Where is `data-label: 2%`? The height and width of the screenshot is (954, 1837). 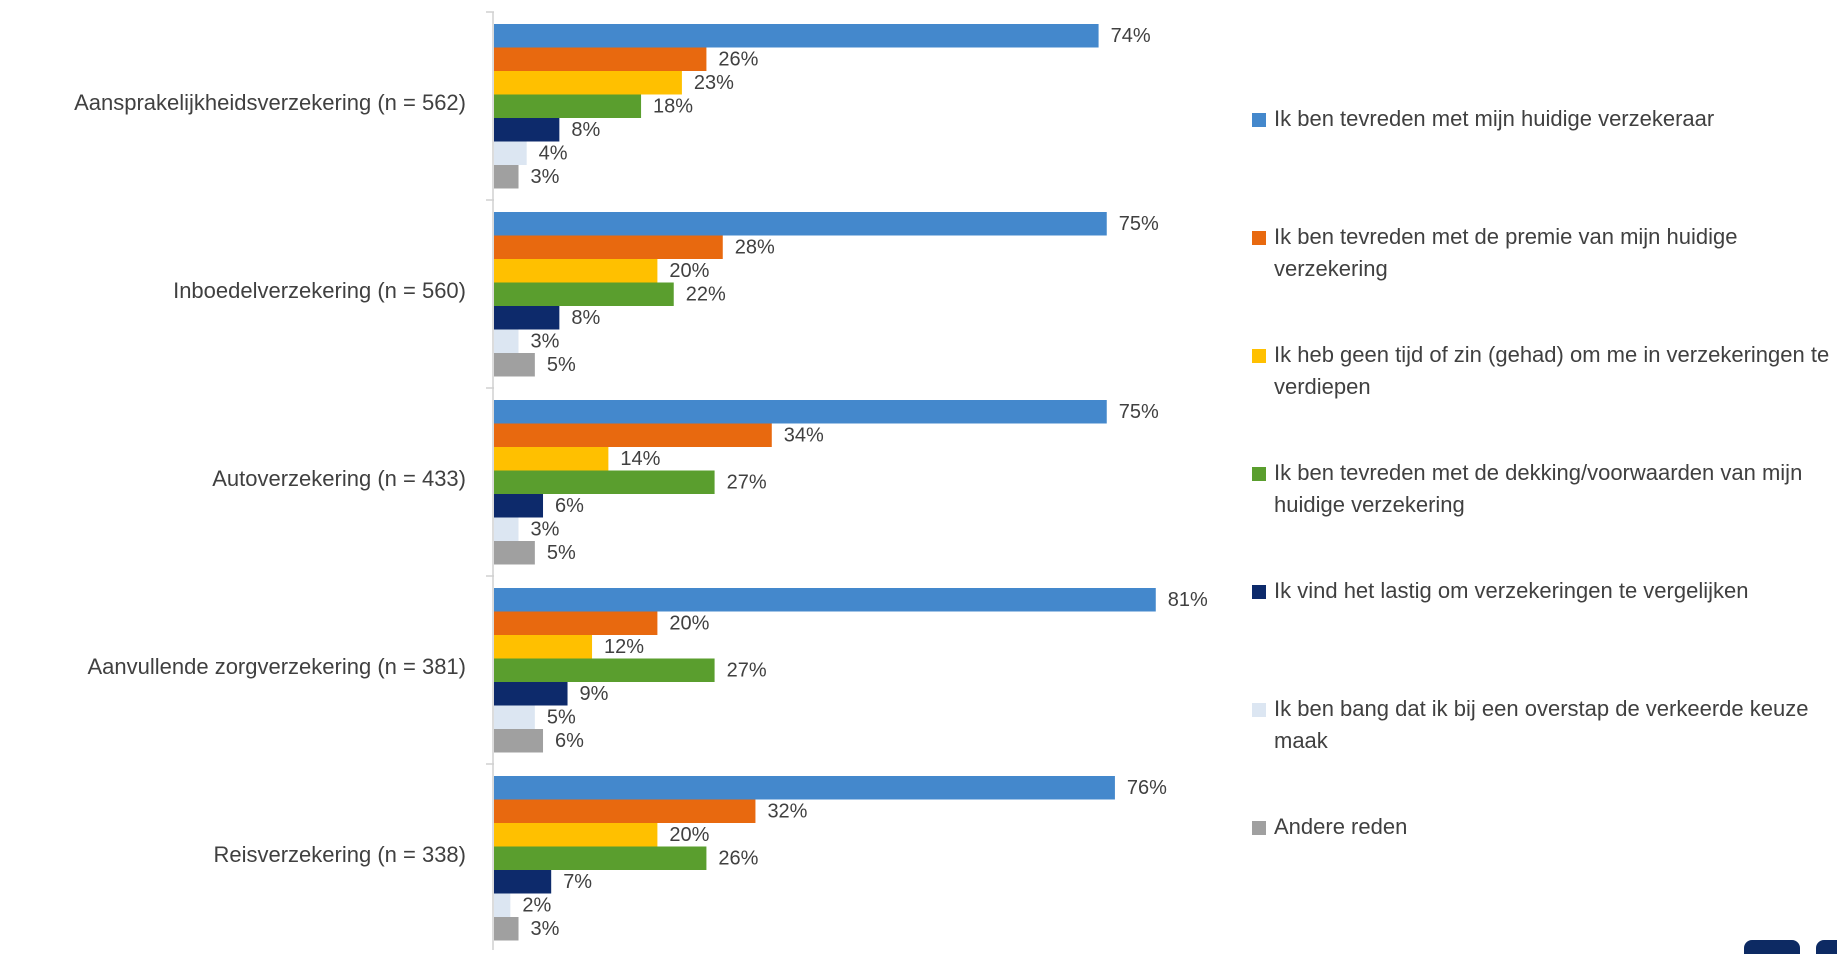 data-label: 2% is located at coordinates (536, 906).